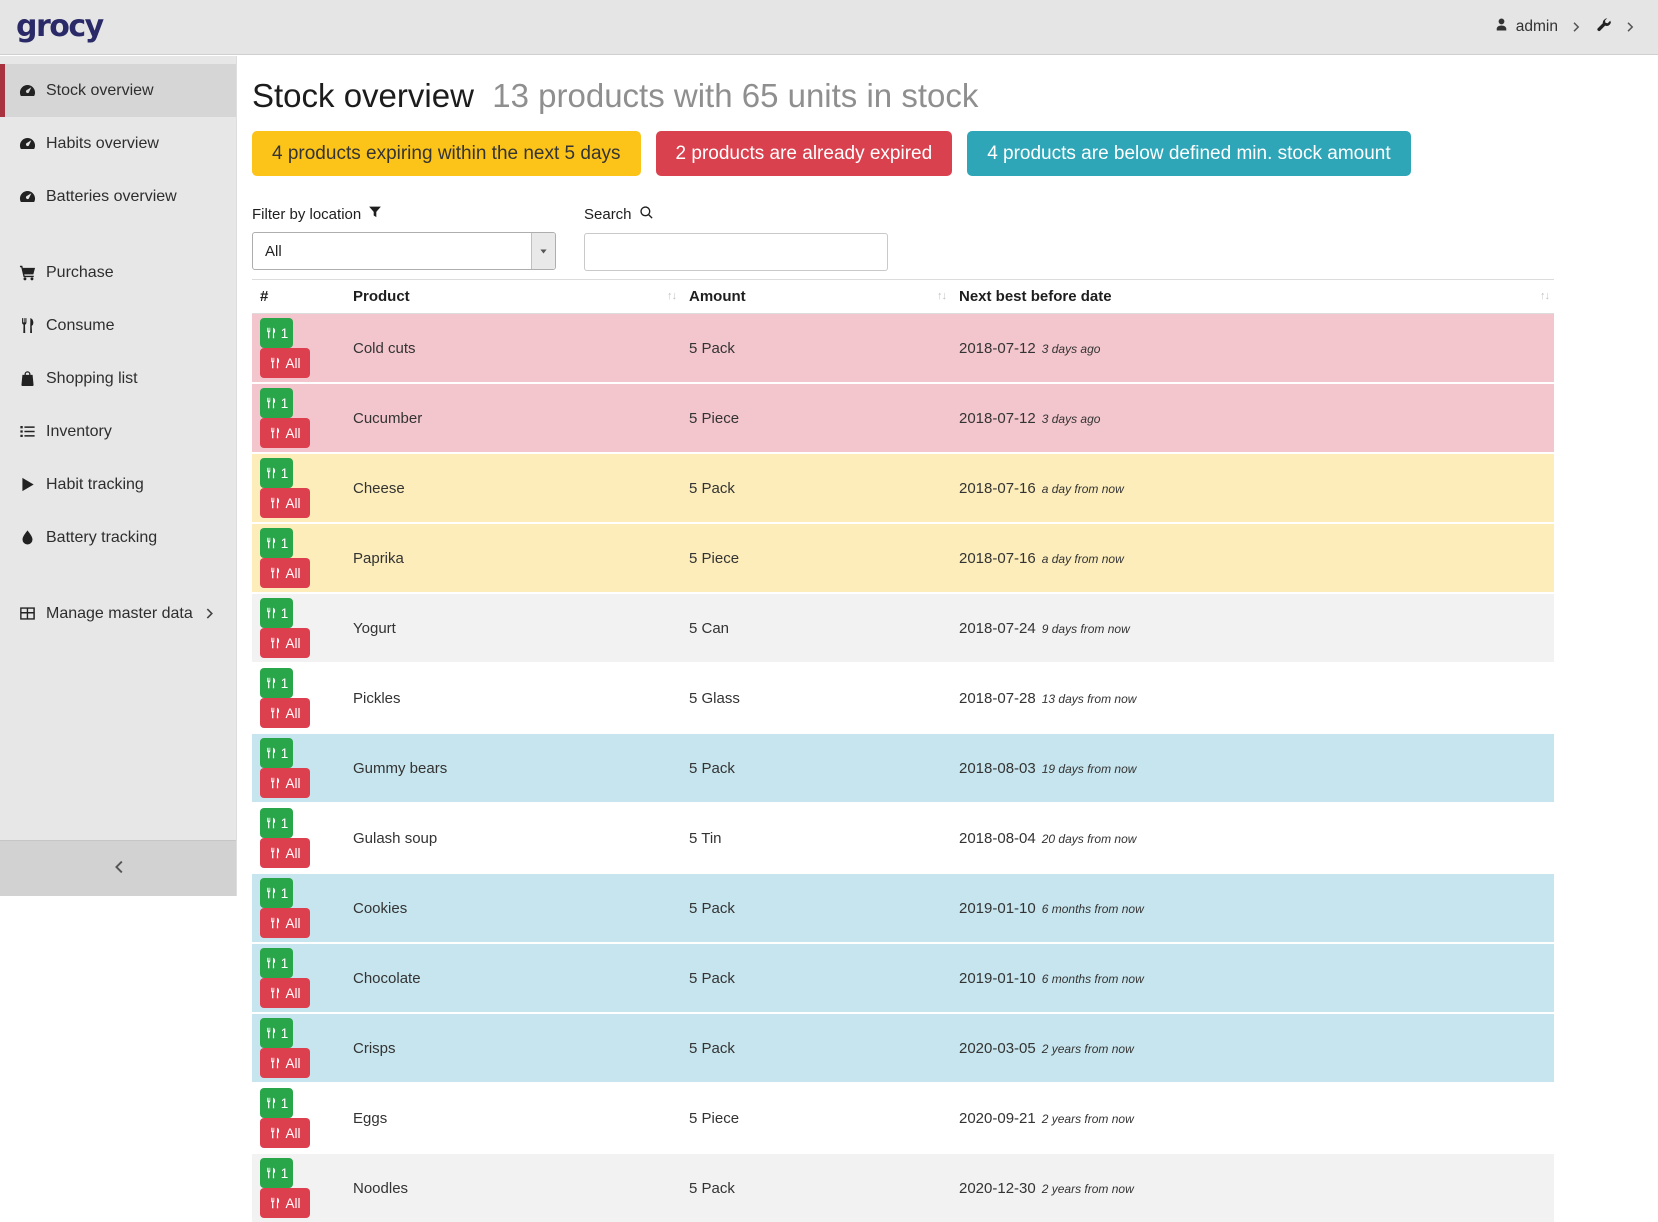  What do you see at coordinates (608, 214) in the screenshot?
I see `search-label-text: Search` at bounding box center [608, 214].